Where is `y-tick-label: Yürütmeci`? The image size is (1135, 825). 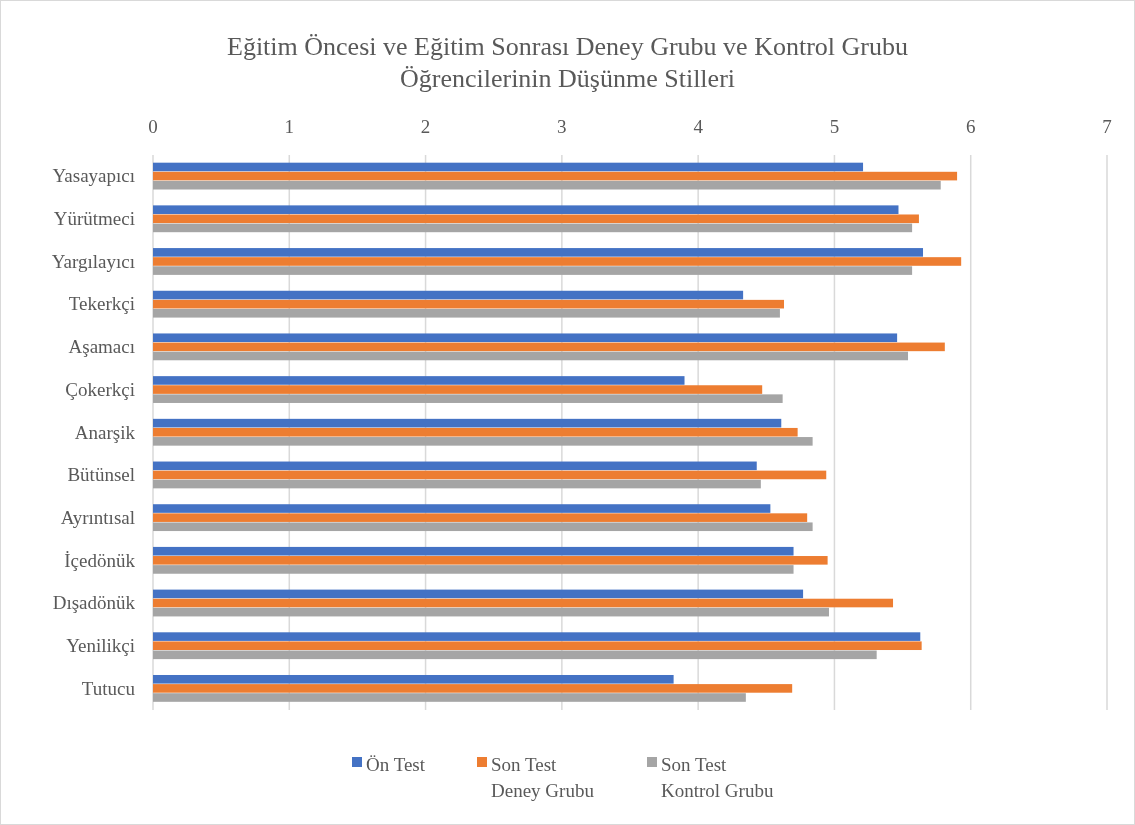 y-tick-label: Yürütmeci is located at coordinates (94, 219).